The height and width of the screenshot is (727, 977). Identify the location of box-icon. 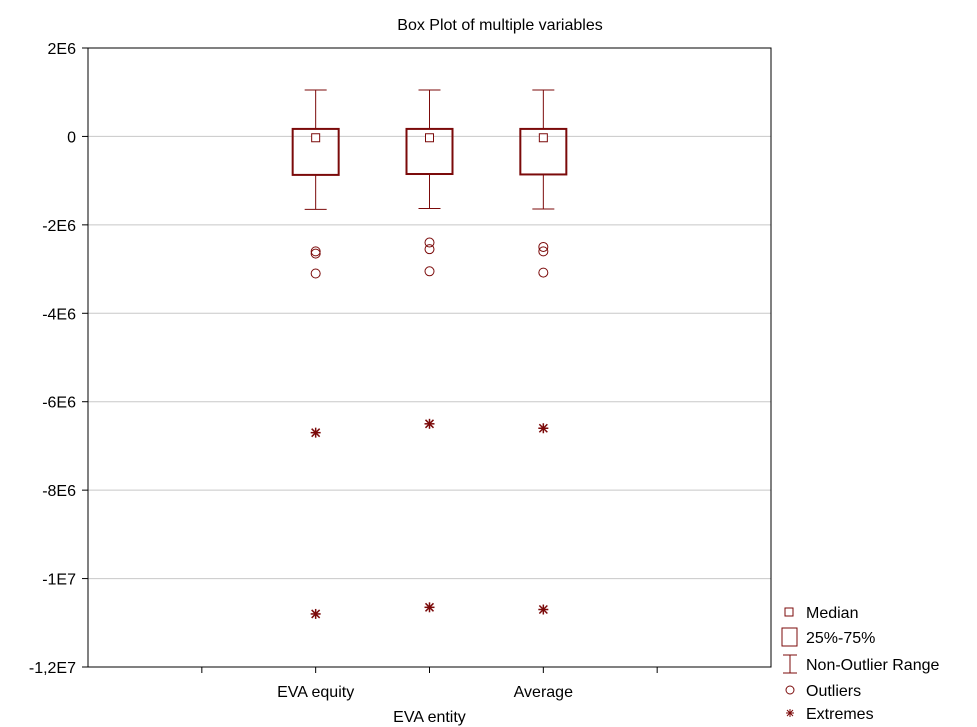
(789, 637).